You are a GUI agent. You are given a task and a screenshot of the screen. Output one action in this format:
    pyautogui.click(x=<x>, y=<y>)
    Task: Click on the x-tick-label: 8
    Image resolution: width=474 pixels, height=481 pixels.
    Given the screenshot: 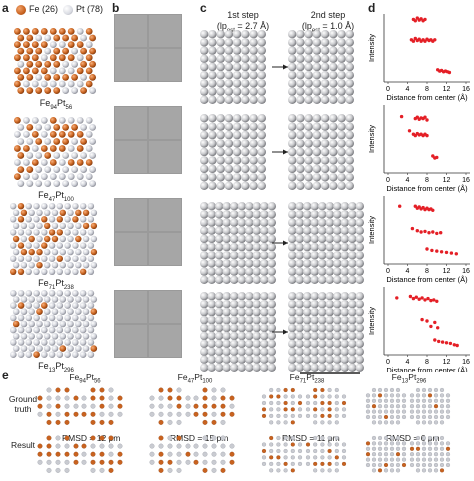 What is the action you would take?
    pyautogui.click(x=427, y=362)
    